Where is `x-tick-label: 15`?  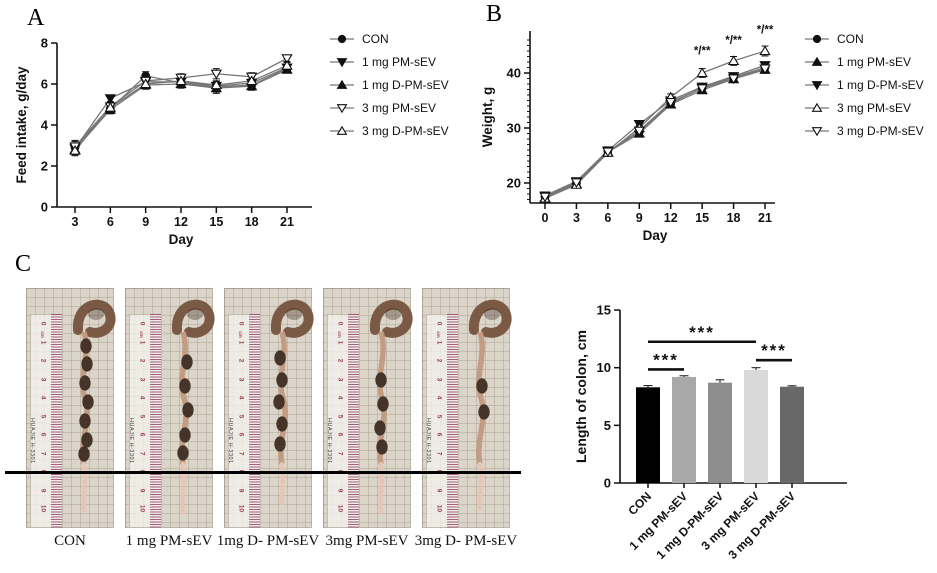
x-tick-label: 15 is located at coordinates (702, 218).